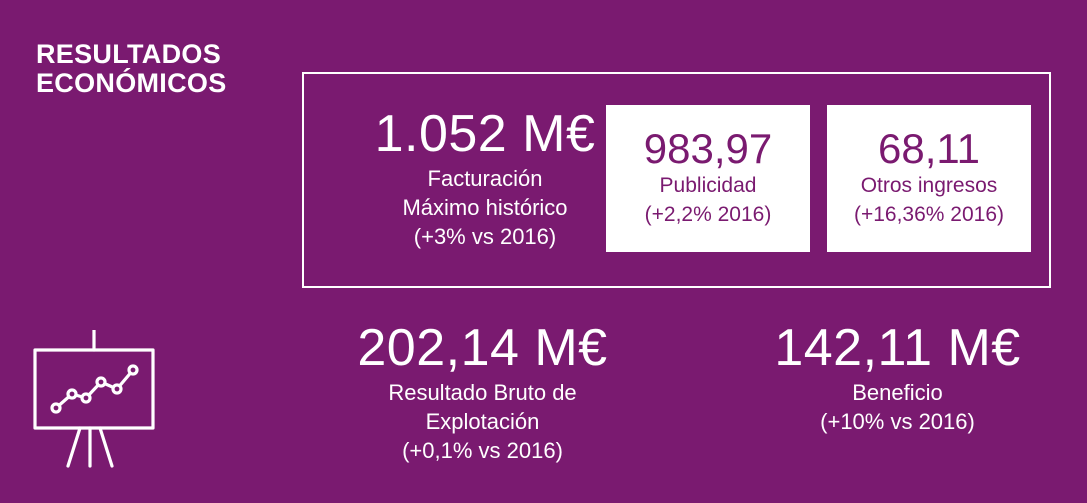 The width and height of the screenshot is (1087, 503). I want to click on ebitda-label-line-1: Resultado Bruto de, so click(482, 392).